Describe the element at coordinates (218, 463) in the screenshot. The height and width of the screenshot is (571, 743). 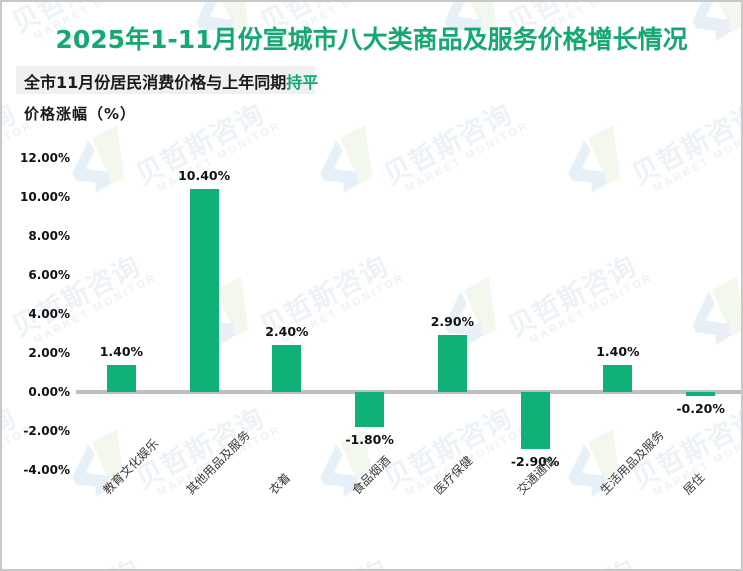
I see `x-axis-tick-label: 其他用品及服务` at that location.